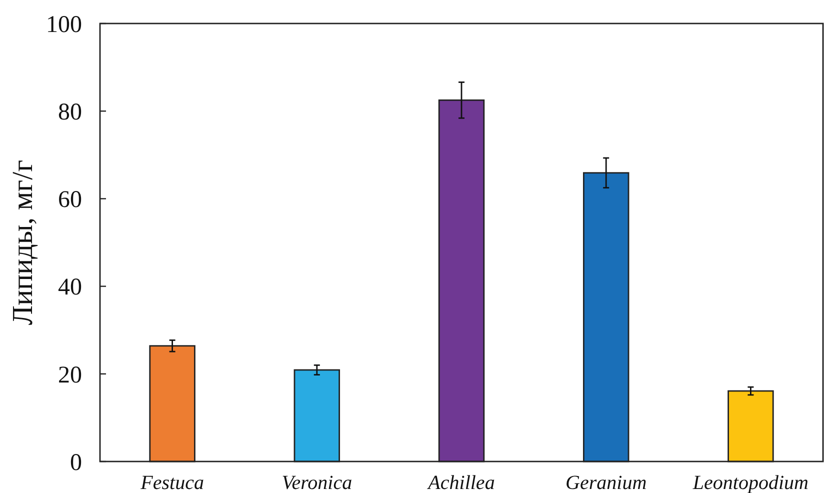 This screenshot has width=824, height=493. What do you see at coordinates (23, 243) in the screenshot?
I see `y-axis-title: Липиды, мг/г` at bounding box center [23, 243].